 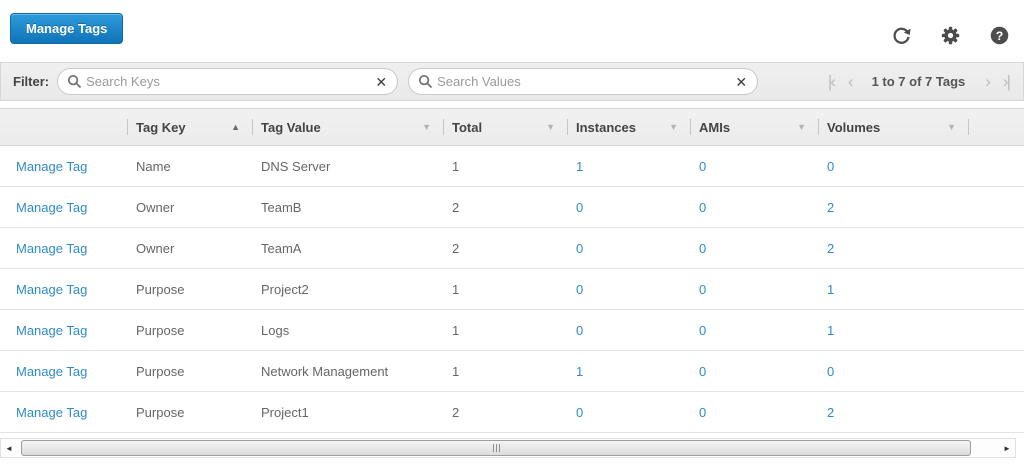 What do you see at coordinates (291, 127) in the screenshot?
I see `header-label: Tag Value` at bounding box center [291, 127].